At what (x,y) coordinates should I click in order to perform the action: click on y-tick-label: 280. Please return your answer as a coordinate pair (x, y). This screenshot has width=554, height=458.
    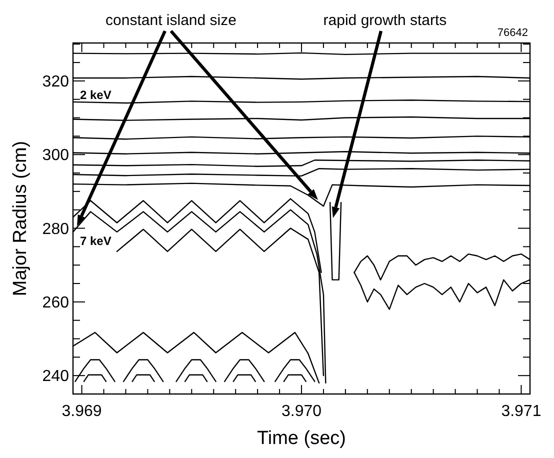
    Looking at the image, I should click on (56, 229).